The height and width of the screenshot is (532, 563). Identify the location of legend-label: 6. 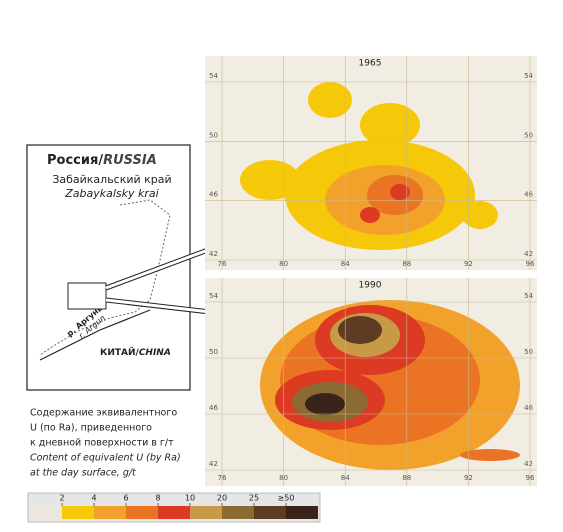
(125, 498).